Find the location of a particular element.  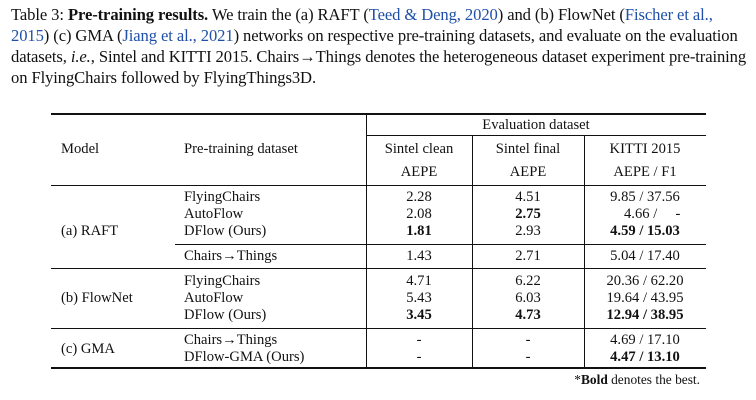

header-pretraining: Pre-training dataset is located at coordinates (241, 149).